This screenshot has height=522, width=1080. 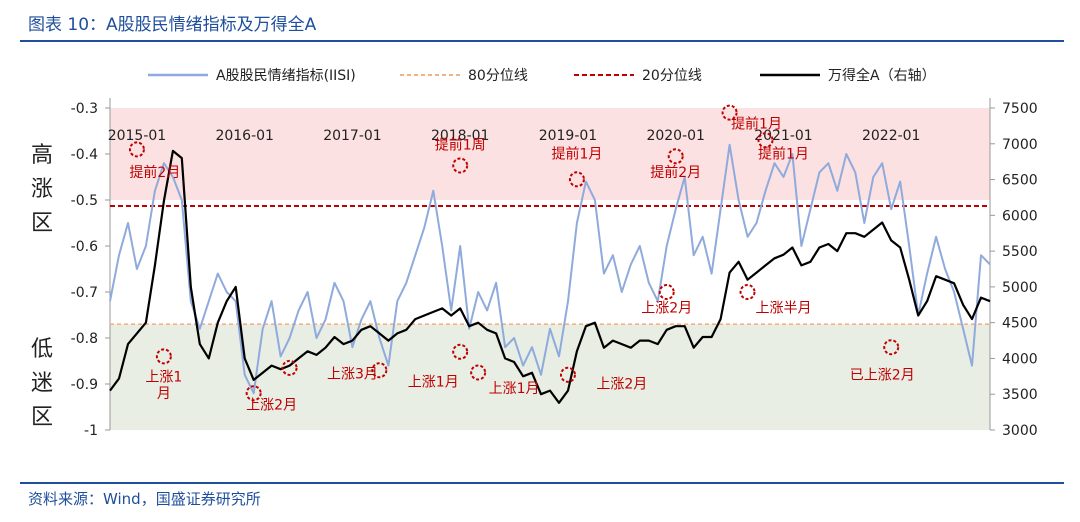 What do you see at coordinates (550, 154) in the screenshot?
I see `high-zone-band` at bounding box center [550, 154].